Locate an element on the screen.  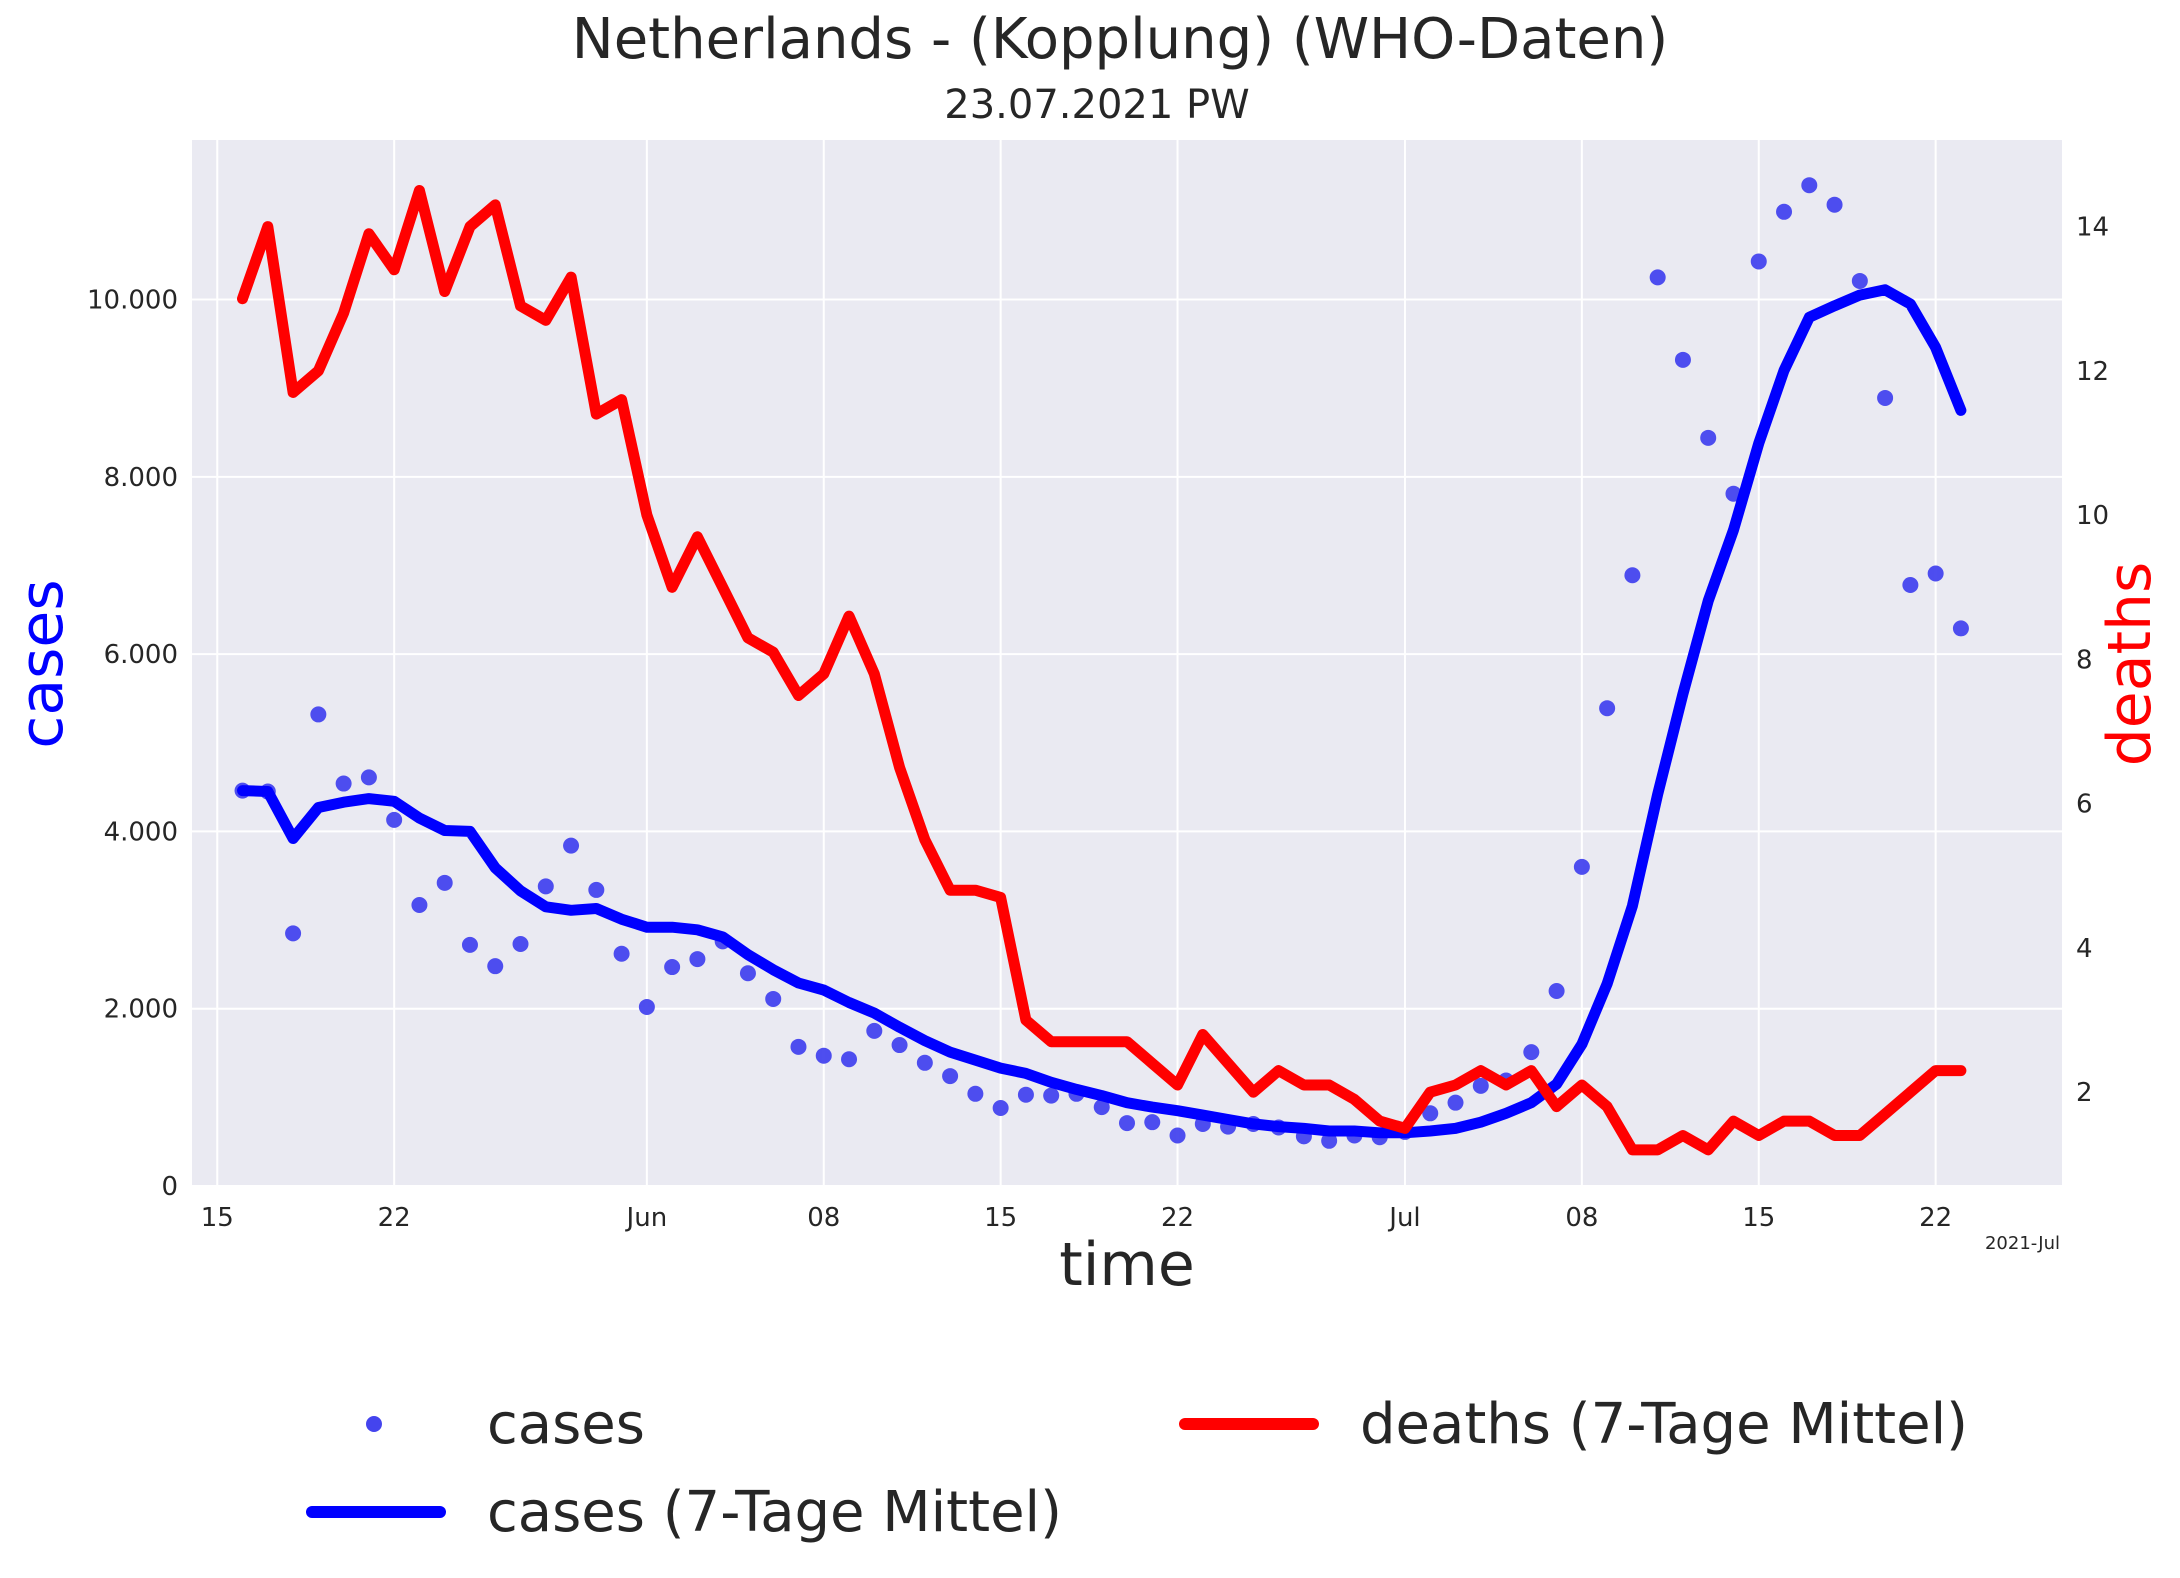
x-tick-label-0: 15 is located at coordinates (217, 1218).